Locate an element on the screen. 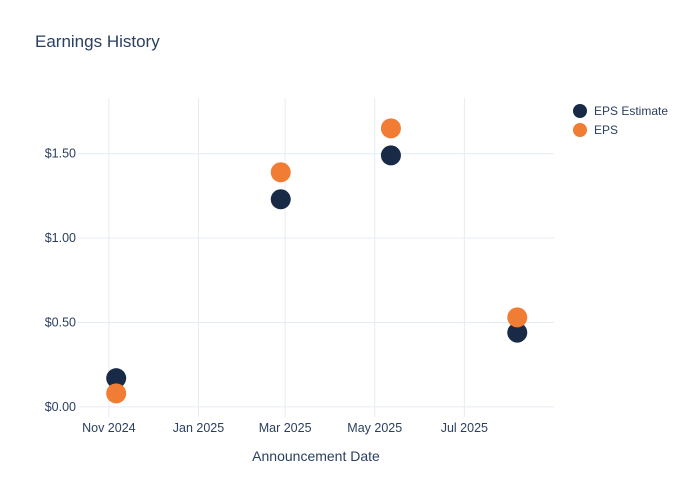 The height and width of the screenshot is (500, 700). x-tick-label: May 2025 is located at coordinates (374, 428).